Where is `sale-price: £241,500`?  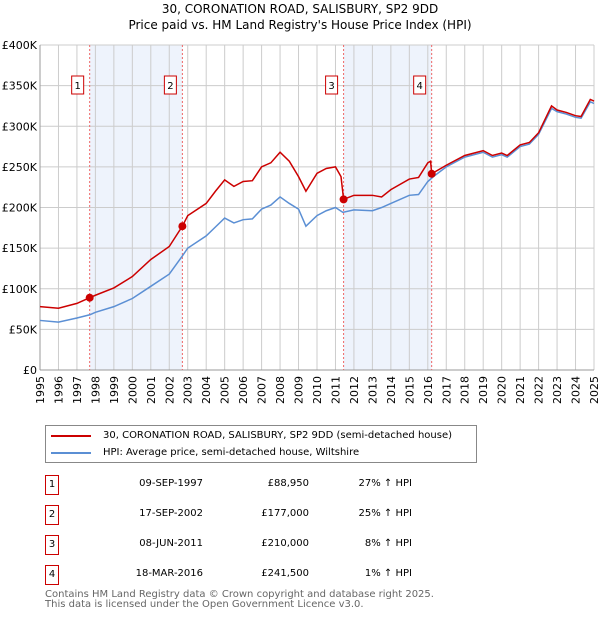
sale-price: £241,500 is located at coordinates (285, 573).